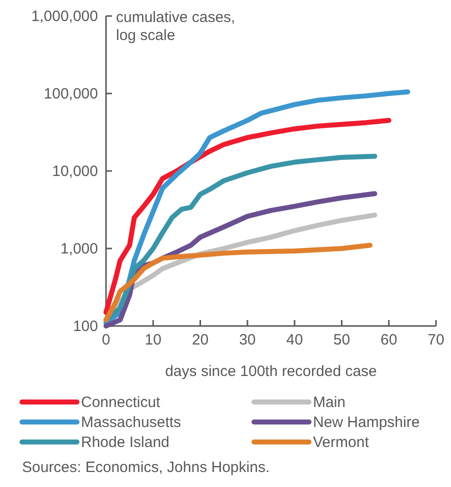 This screenshot has height=487, width=451. Describe the element at coordinates (436, 340) in the screenshot. I see `x-tick-label: 70` at that location.